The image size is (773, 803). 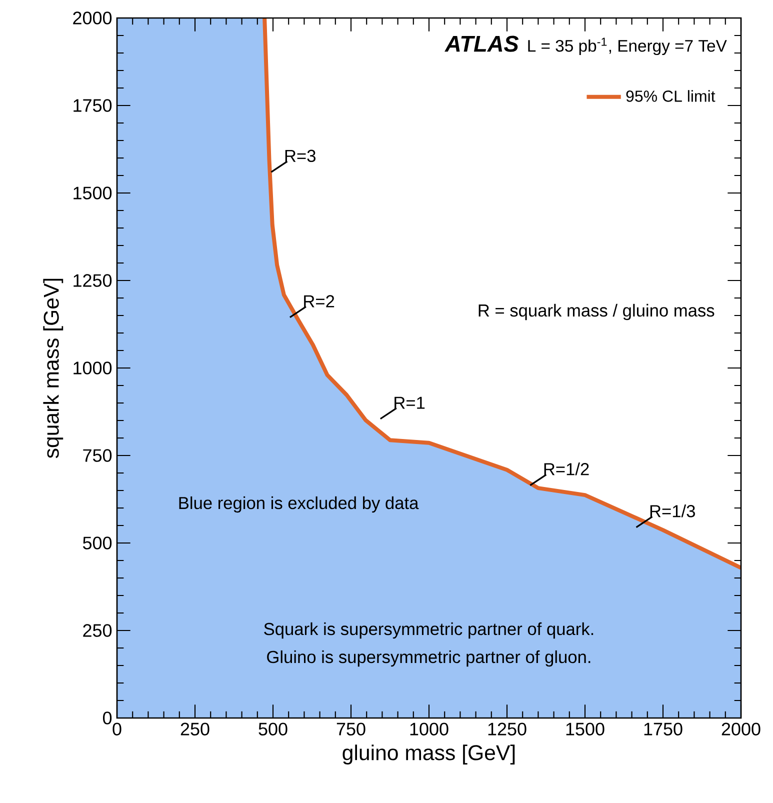 What do you see at coordinates (117, 729) in the screenshot?
I see `x-tick-label: 0` at bounding box center [117, 729].